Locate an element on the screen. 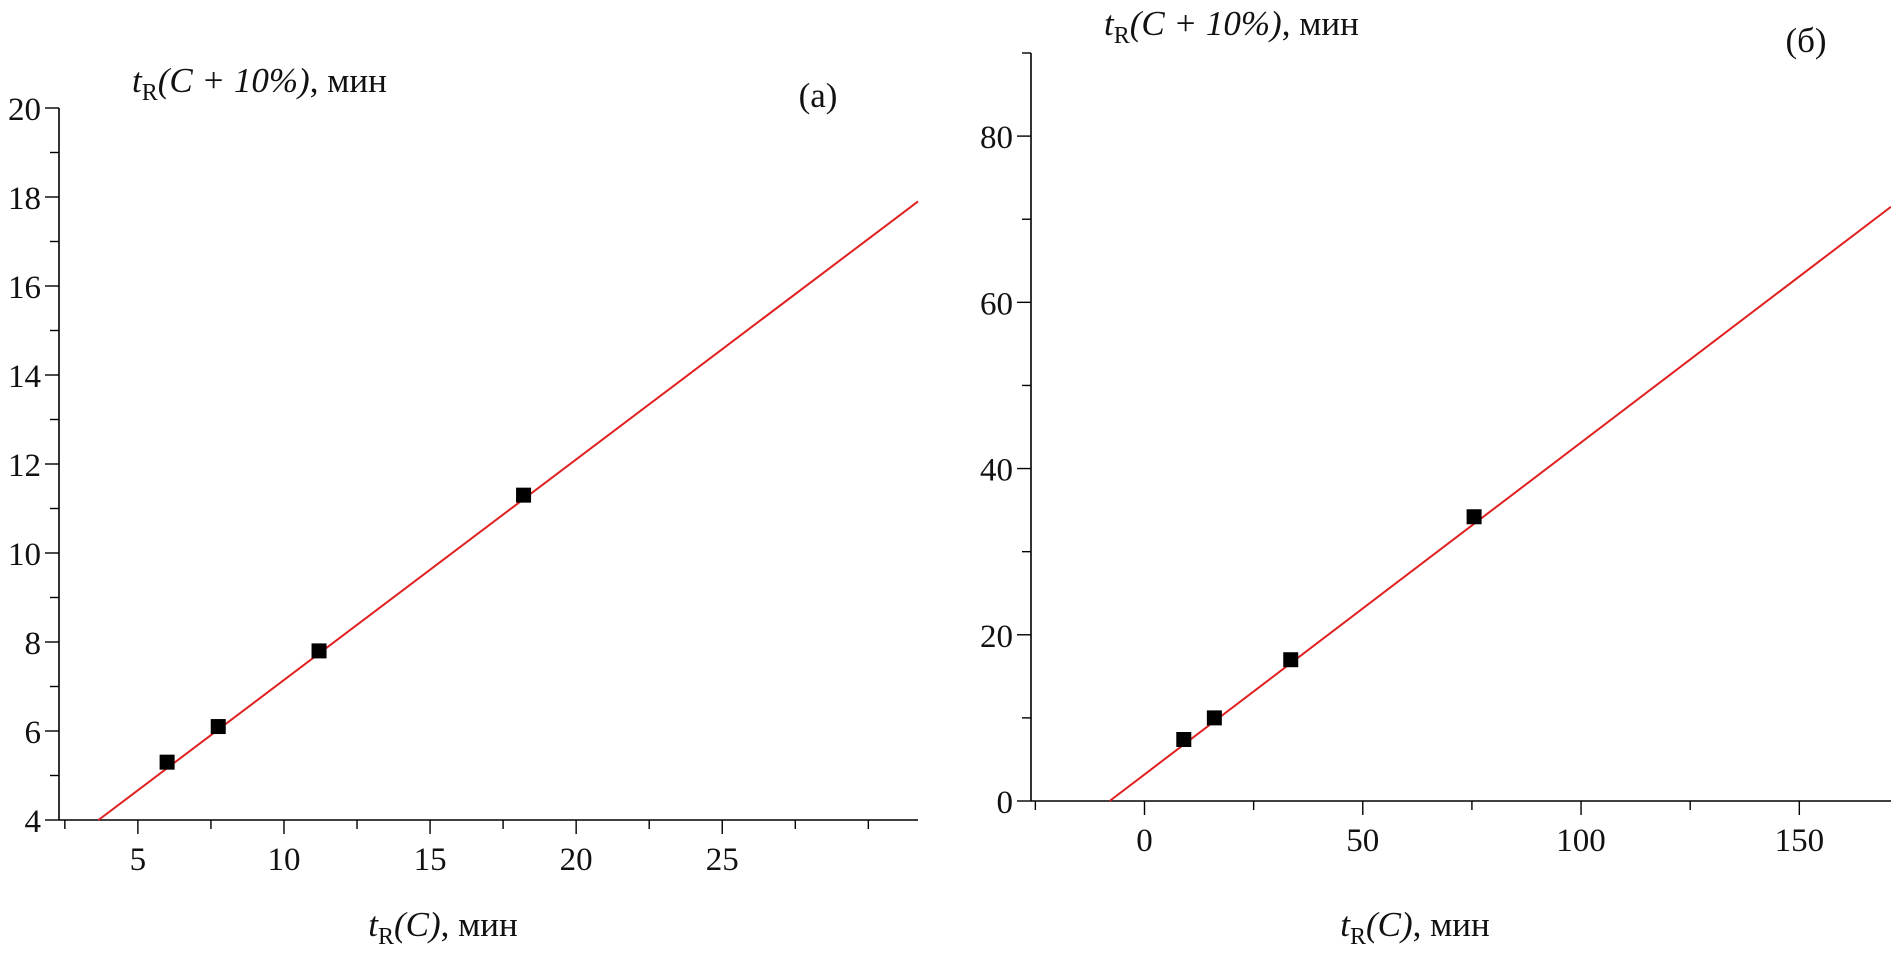 This screenshot has width=1891, height=957. panel-label: (б) is located at coordinates (1805, 40).